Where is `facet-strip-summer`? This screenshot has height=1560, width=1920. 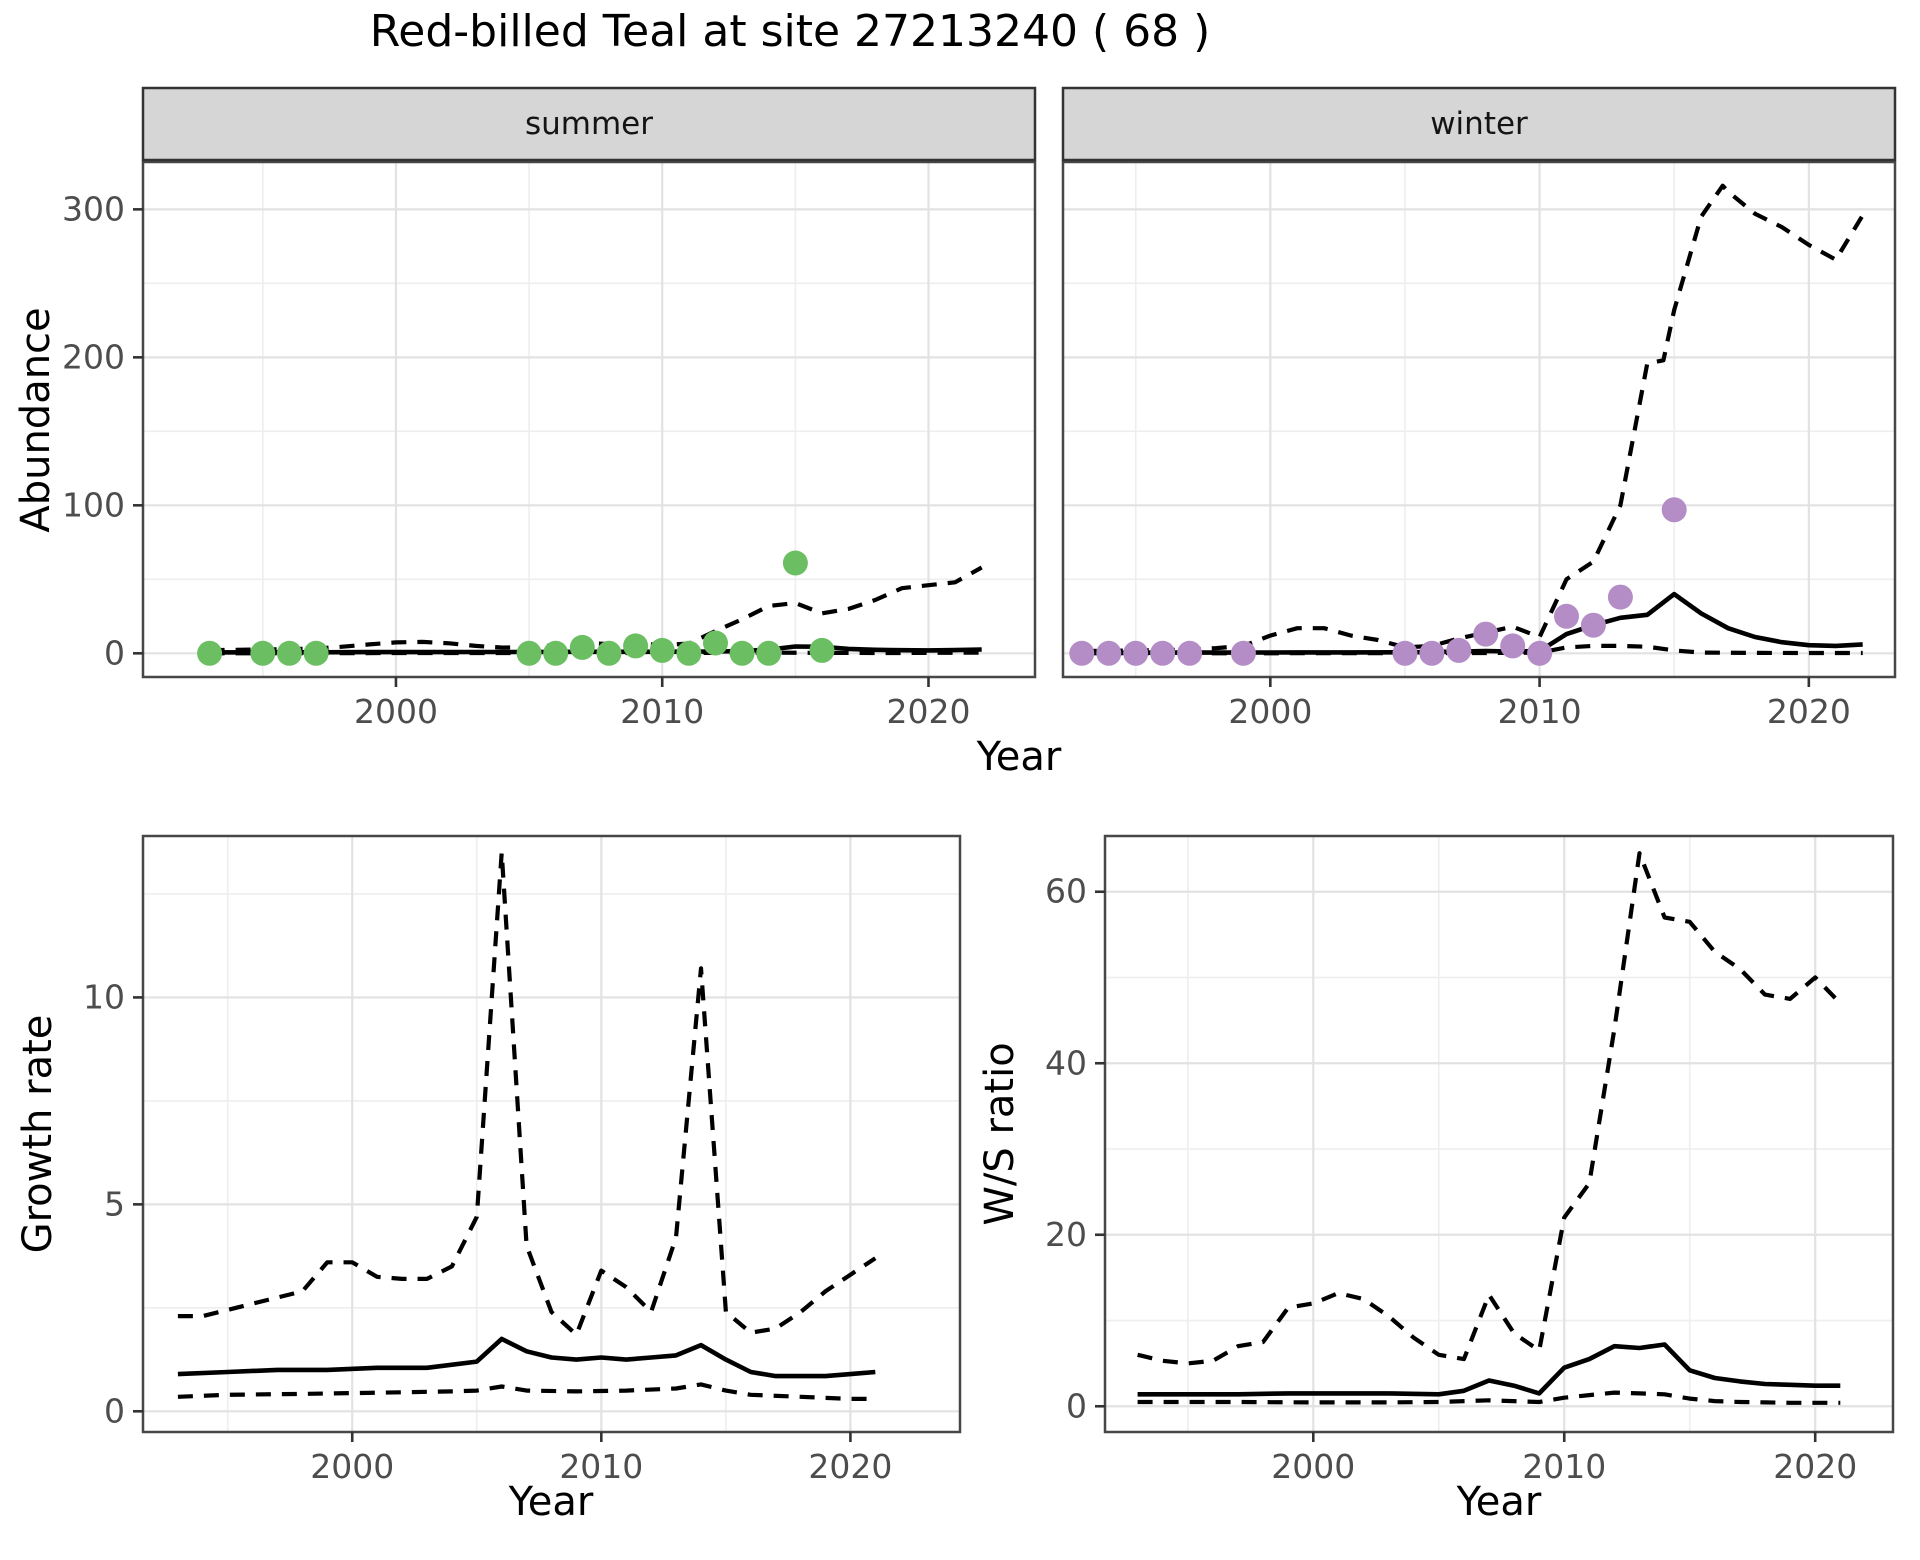 facet-strip-summer is located at coordinates (589, 124).